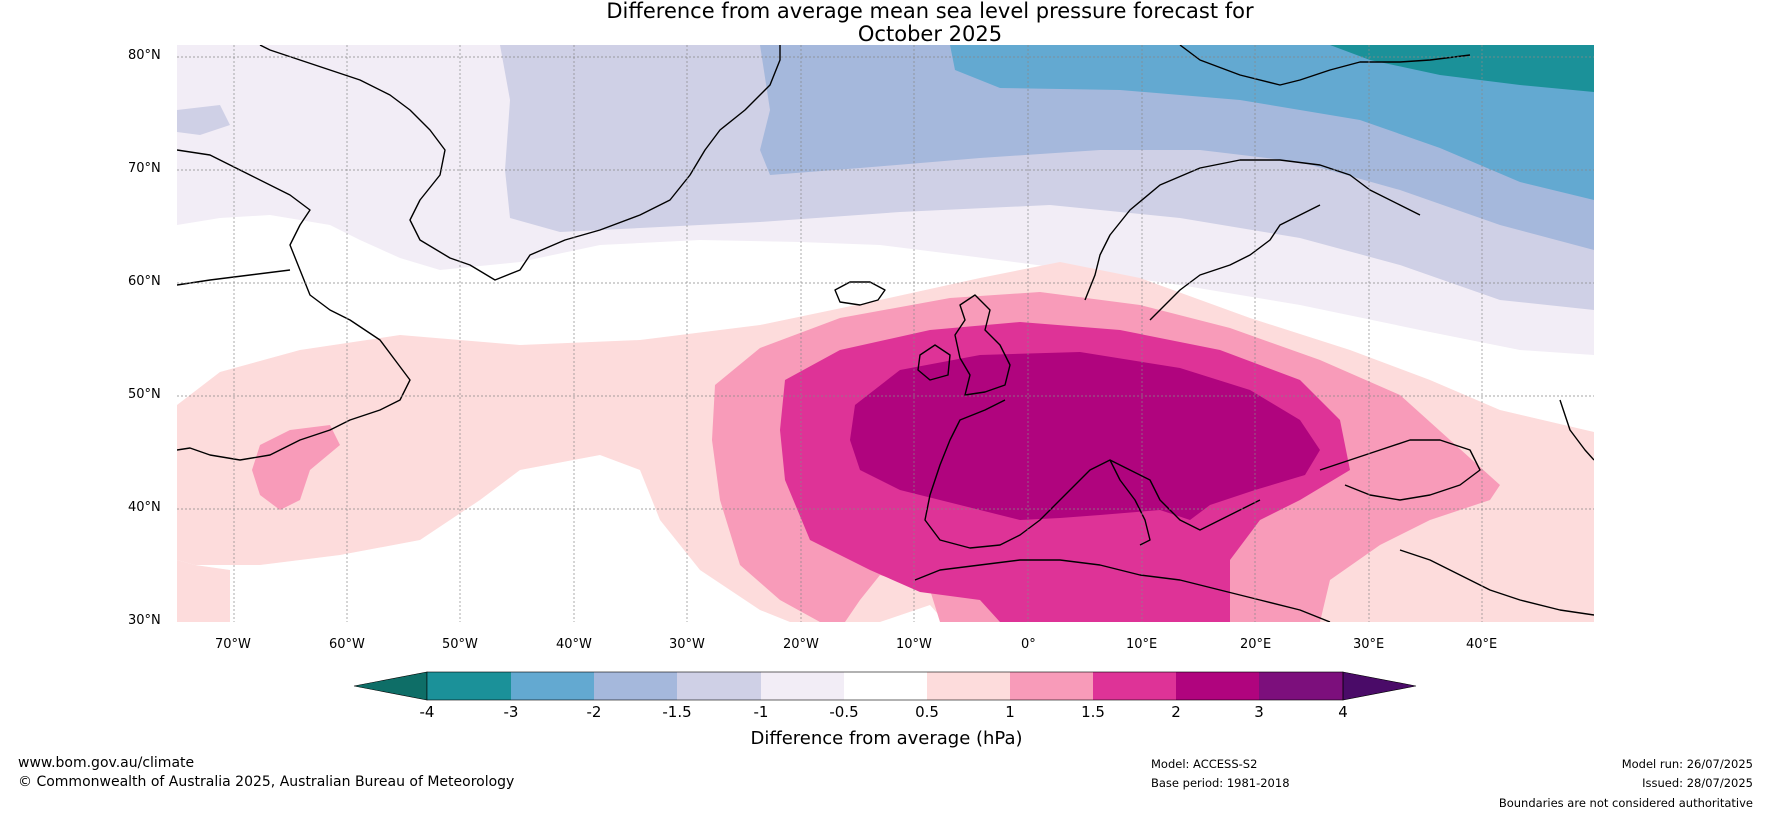  Describe the element at coordinates (927, 712) in the screenshot. I see `colorbar-tick: 0.5` at that location.